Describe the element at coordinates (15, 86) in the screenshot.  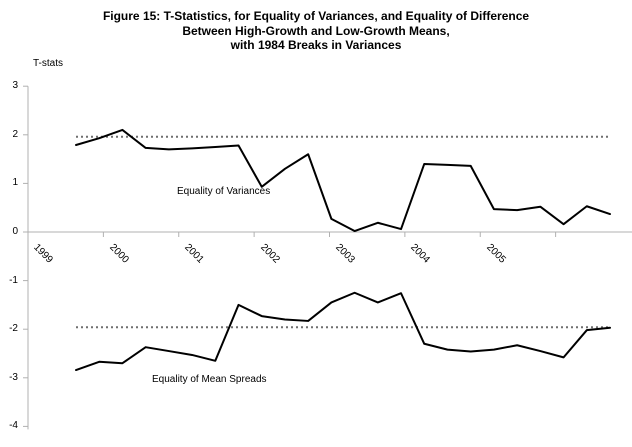
I see `y-tick-label-3: 3` at that location.